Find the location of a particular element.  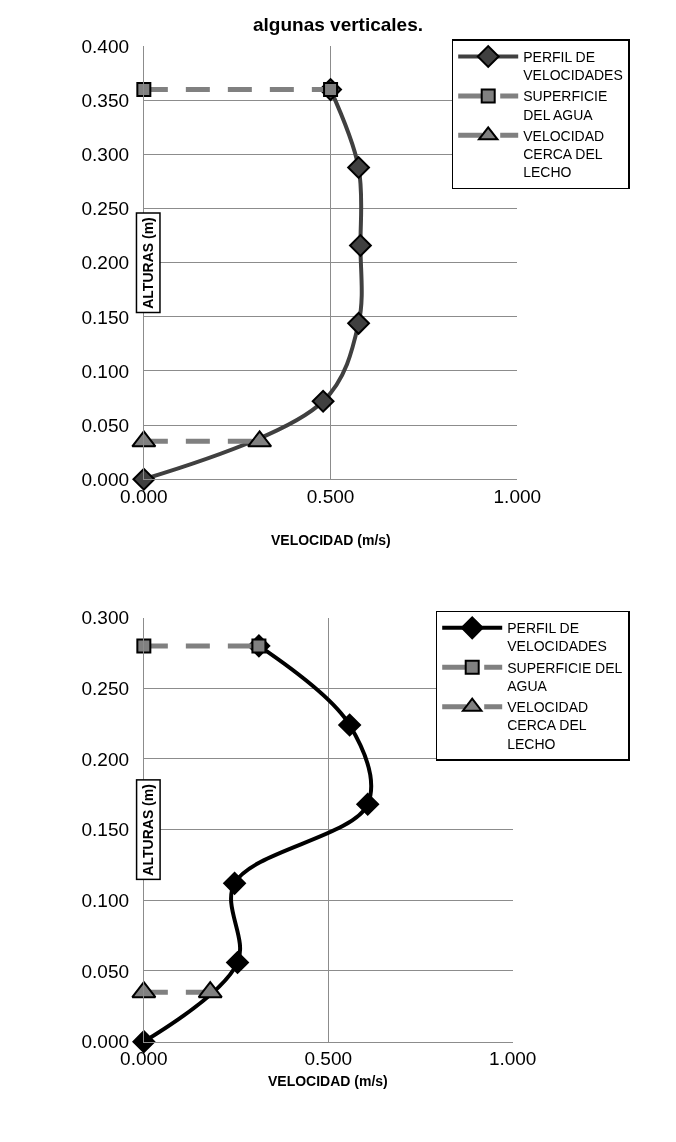

y-tick-label: 0.400 is located at coordinates (105, 46).